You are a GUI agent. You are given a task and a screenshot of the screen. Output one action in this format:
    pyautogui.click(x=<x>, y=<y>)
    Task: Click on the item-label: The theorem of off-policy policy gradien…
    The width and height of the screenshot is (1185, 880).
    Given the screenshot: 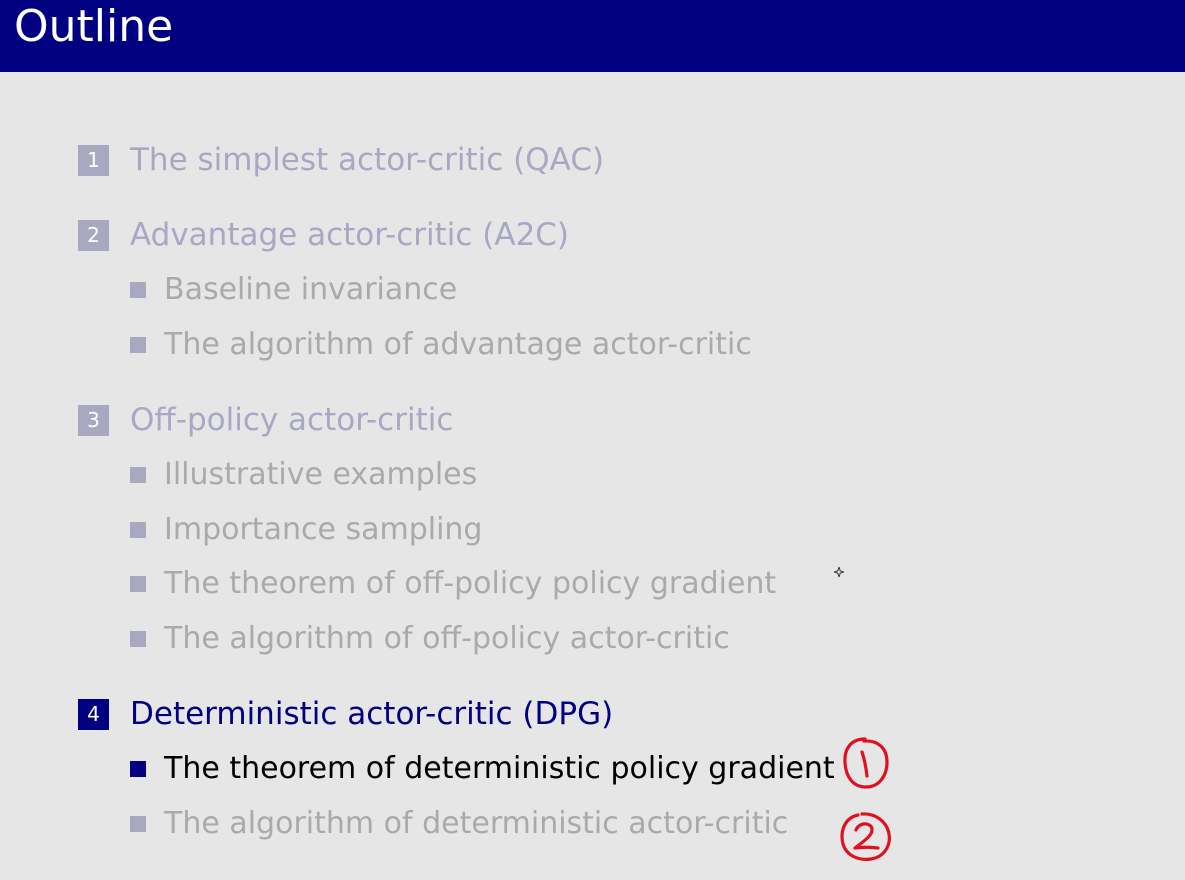 What is the action you would take?
    pyautogui.click(x=470, y=583)
    